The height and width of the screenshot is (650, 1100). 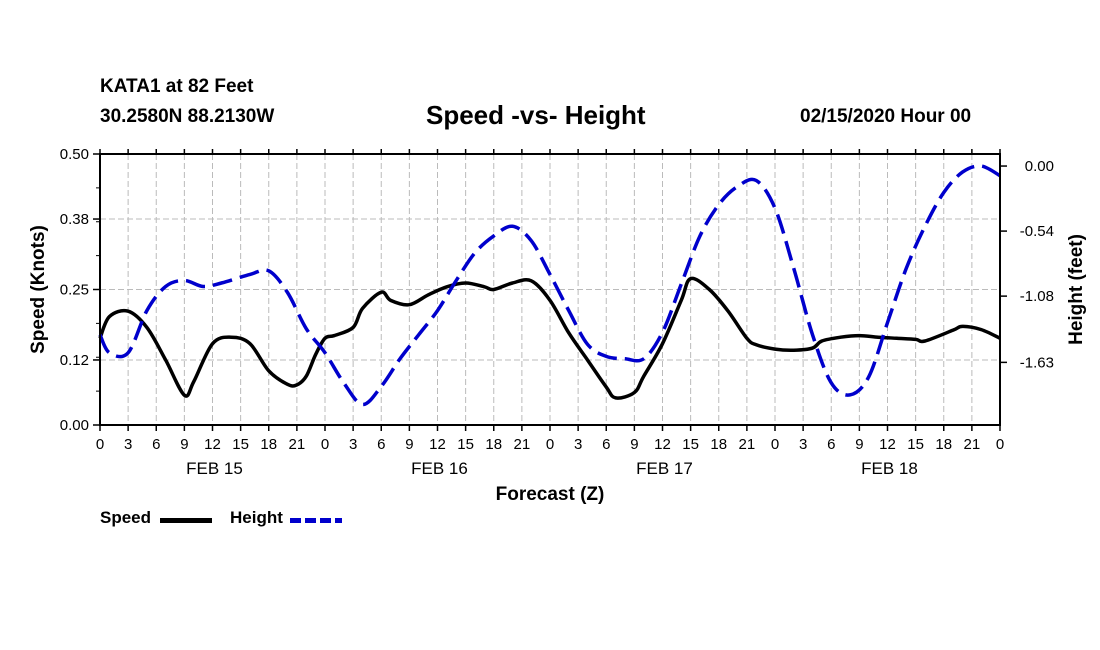 I want to click on legend-speed-swatch, so click(x=186, y=520).